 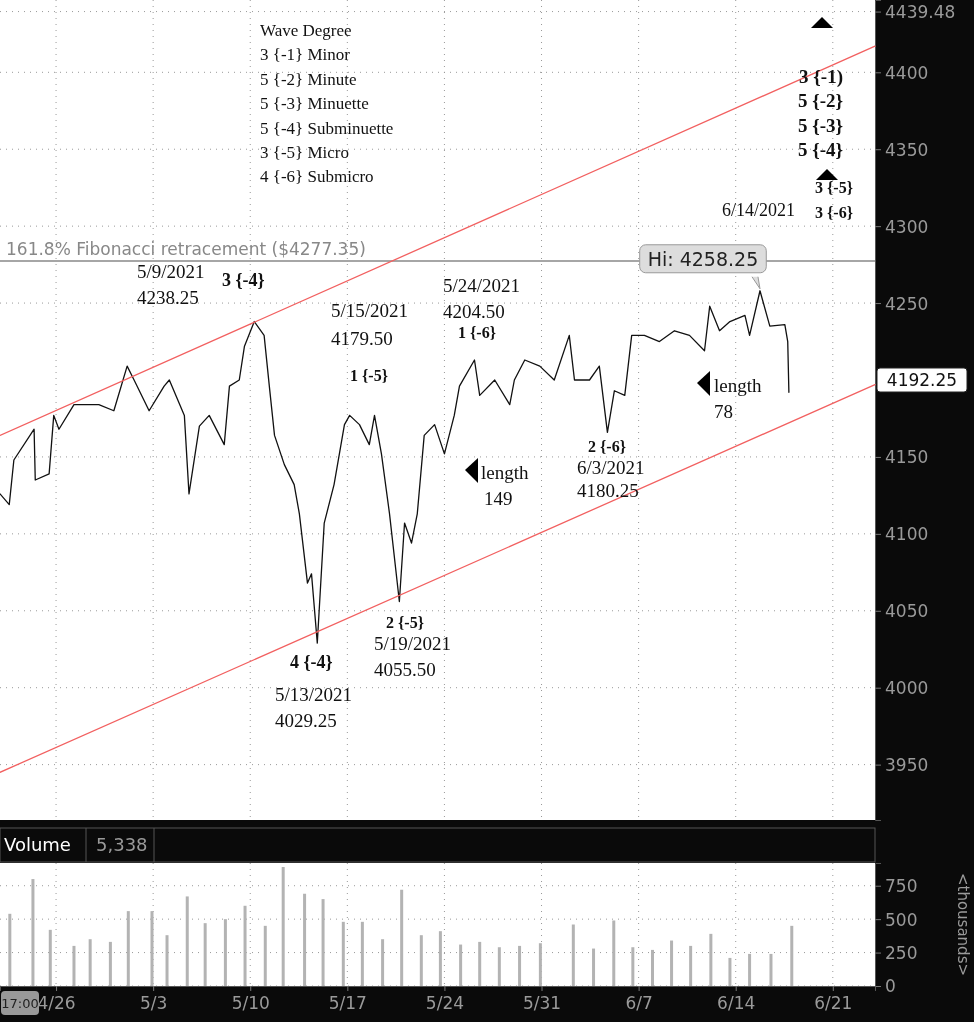 I want to click on y-tick-label: 4300, so click(x=907, y=226).